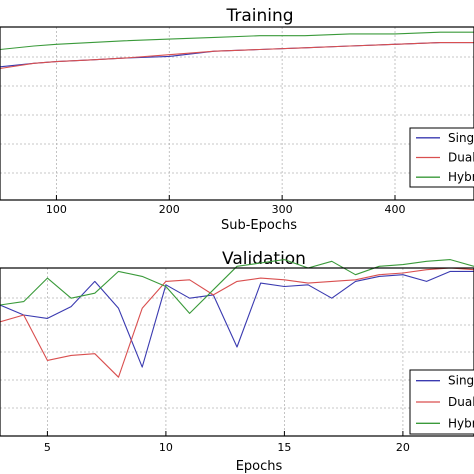 This screenshot has height=474, width=474. I want to click on x-tick-label: 10, so click(166, 447).